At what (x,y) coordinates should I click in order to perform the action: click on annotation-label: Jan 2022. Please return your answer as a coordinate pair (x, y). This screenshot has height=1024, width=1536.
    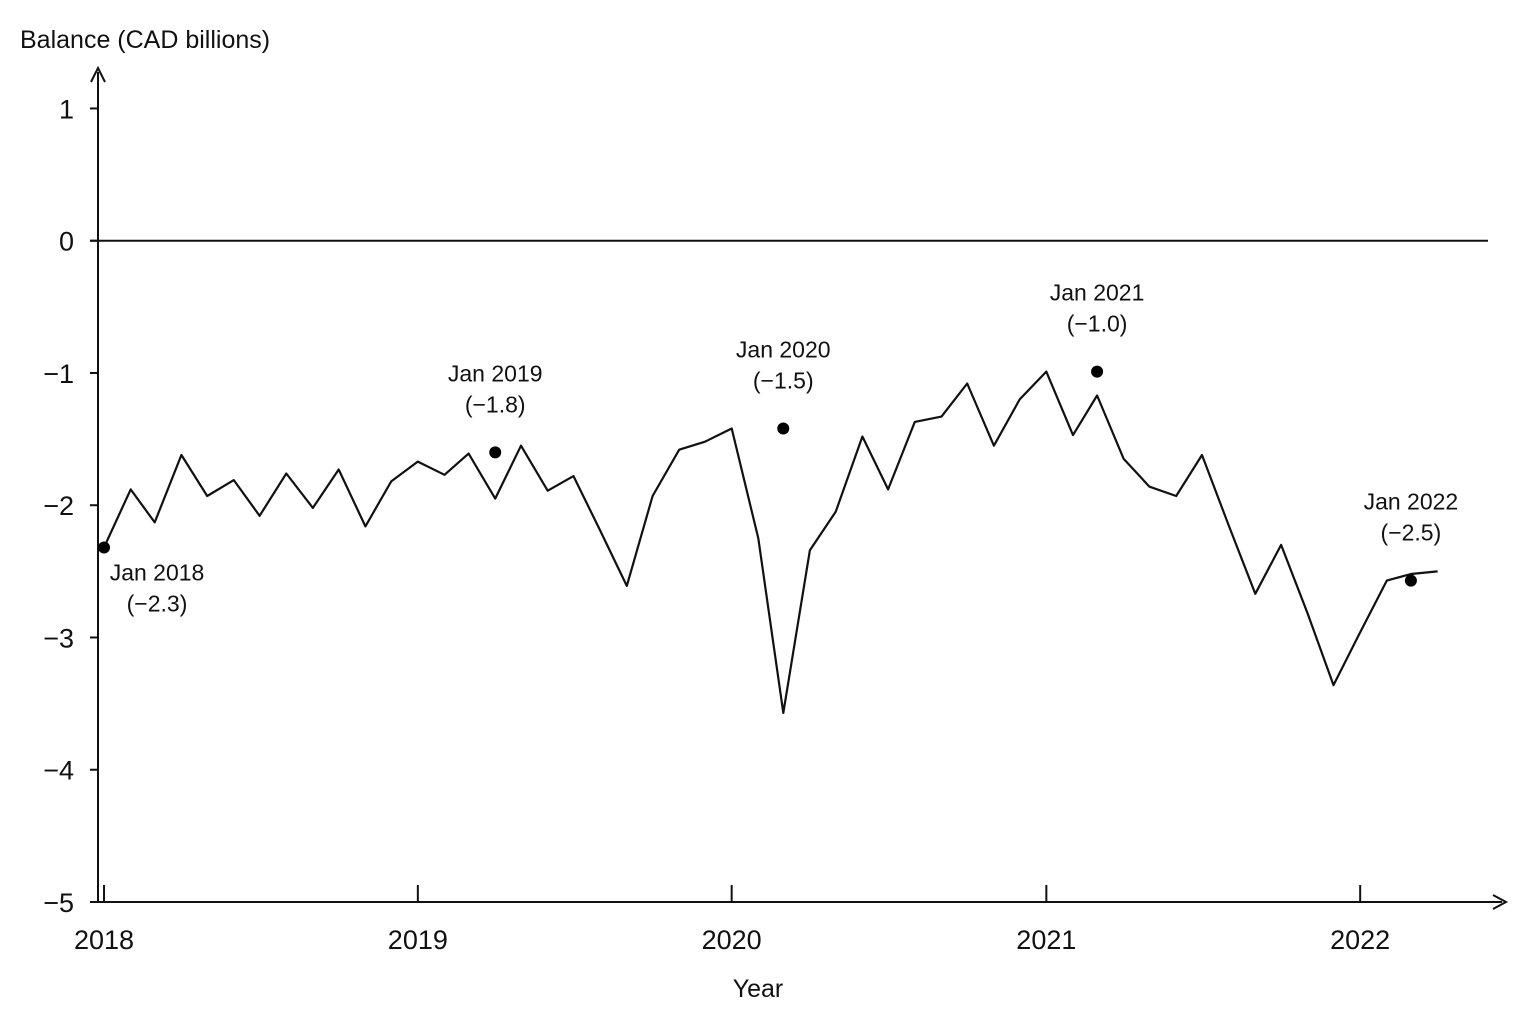
    Looking at the image, I should click on (1411, 502).